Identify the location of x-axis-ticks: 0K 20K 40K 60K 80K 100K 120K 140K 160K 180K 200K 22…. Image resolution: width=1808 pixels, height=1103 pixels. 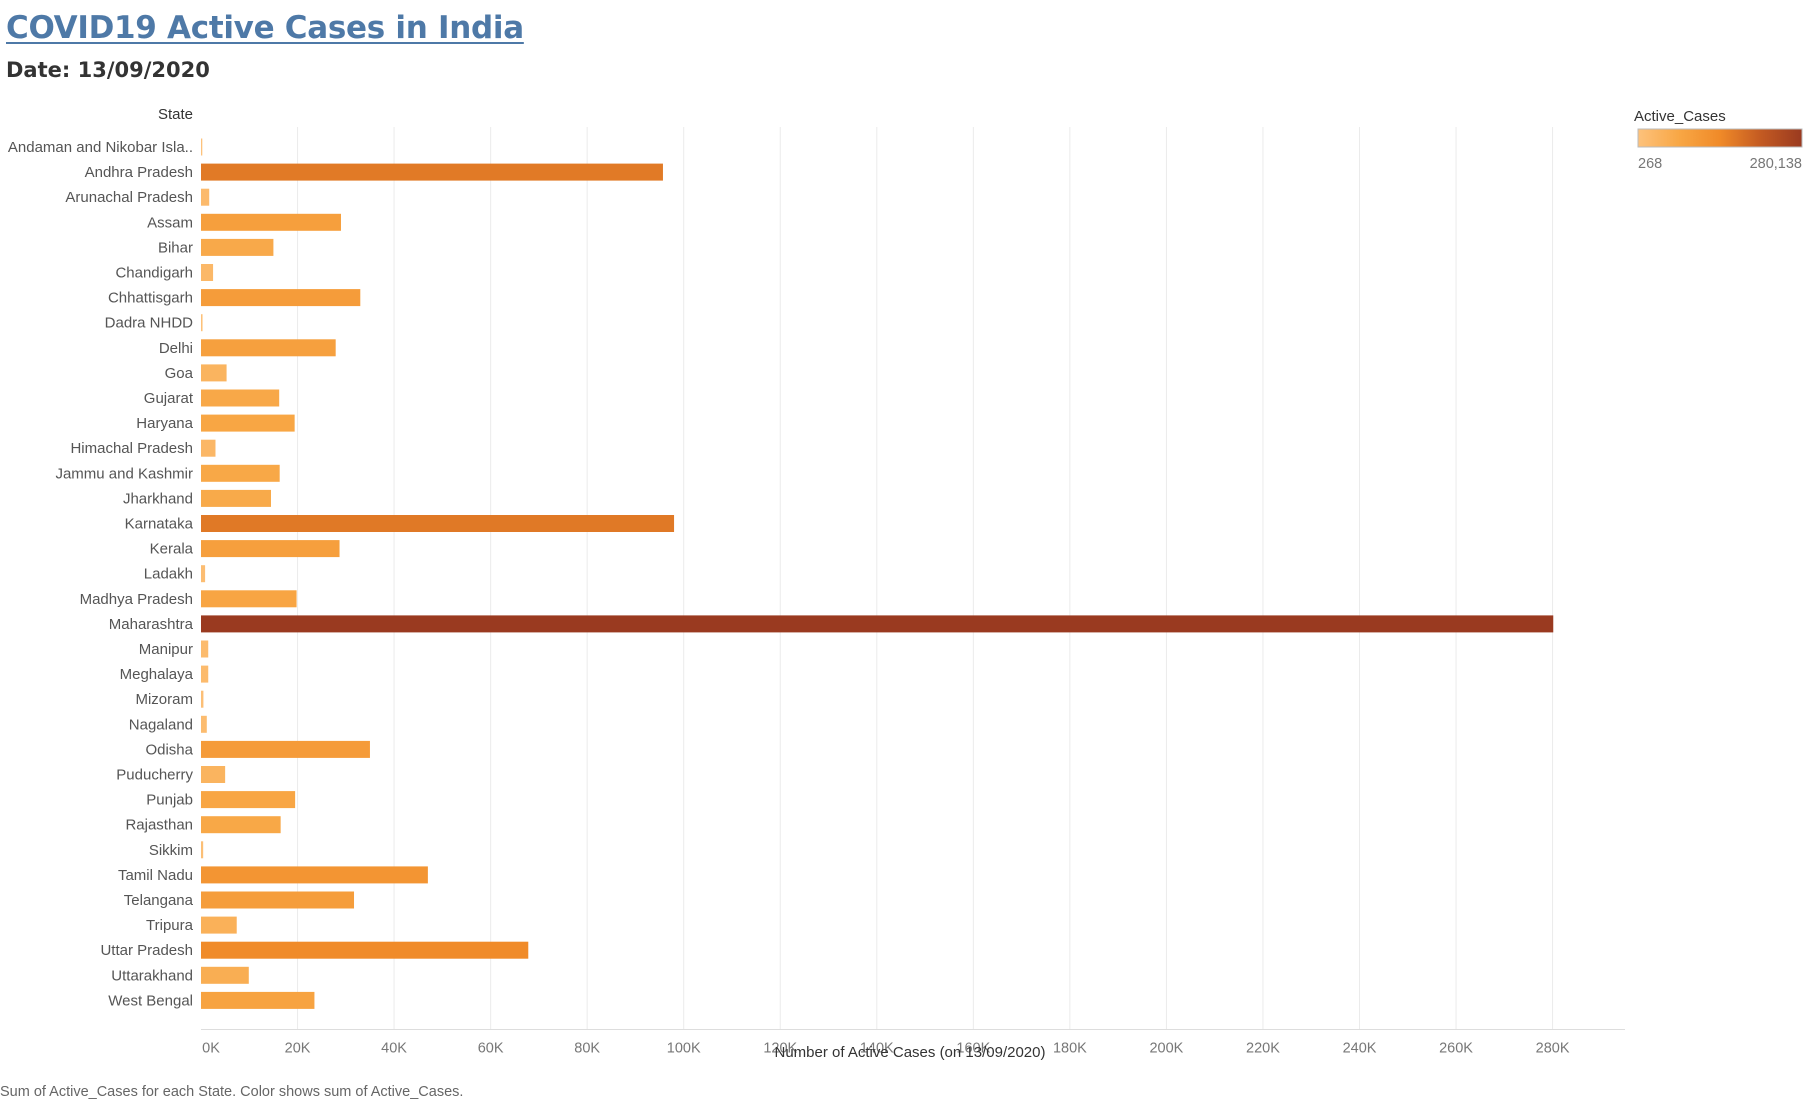
(886, 1049).